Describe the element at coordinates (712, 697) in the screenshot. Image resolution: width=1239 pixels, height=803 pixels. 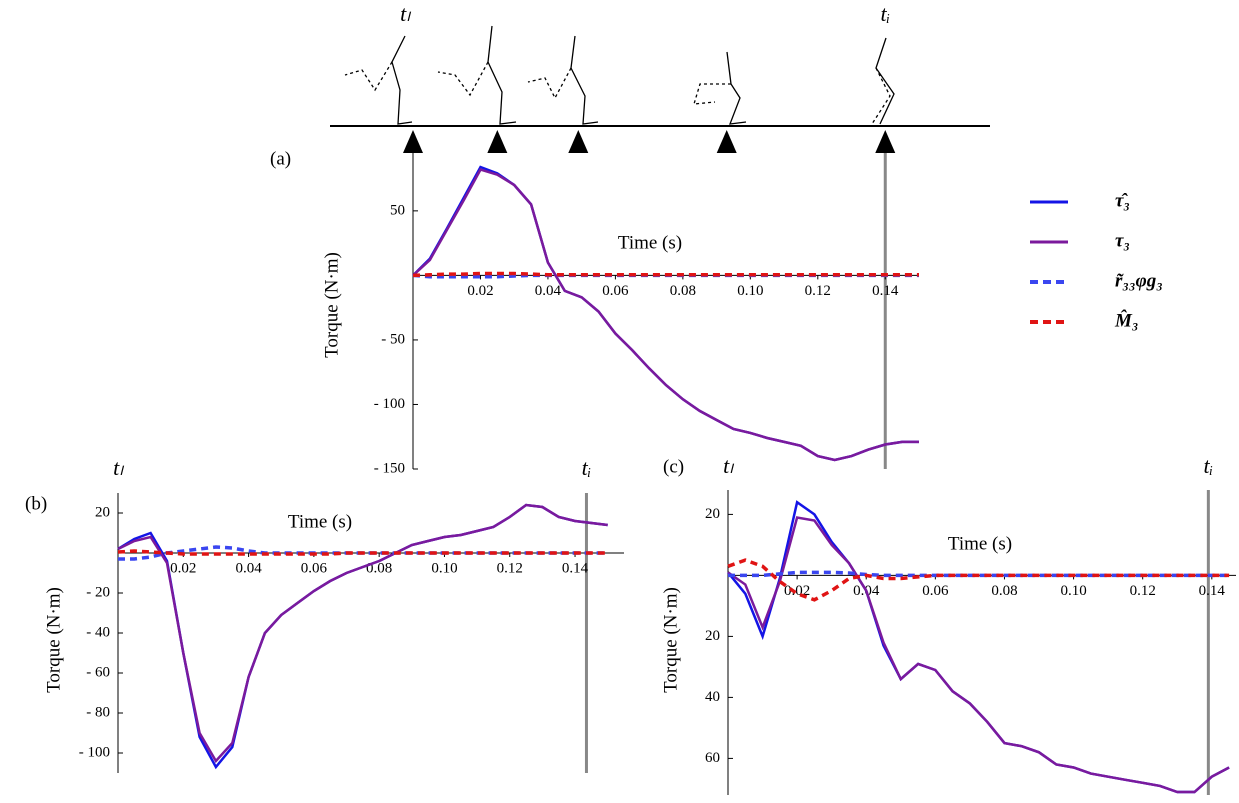
I see `y-tick-label: 40` at that location.